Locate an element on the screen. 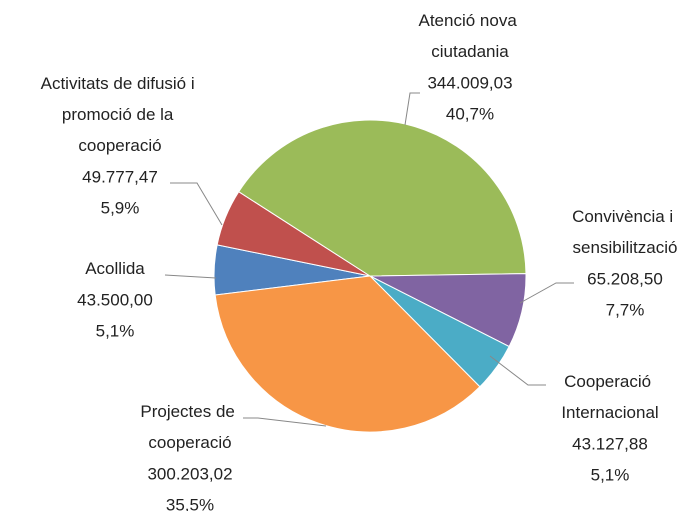  percentage-label: 5,9% is located at coordinates (120, 207).